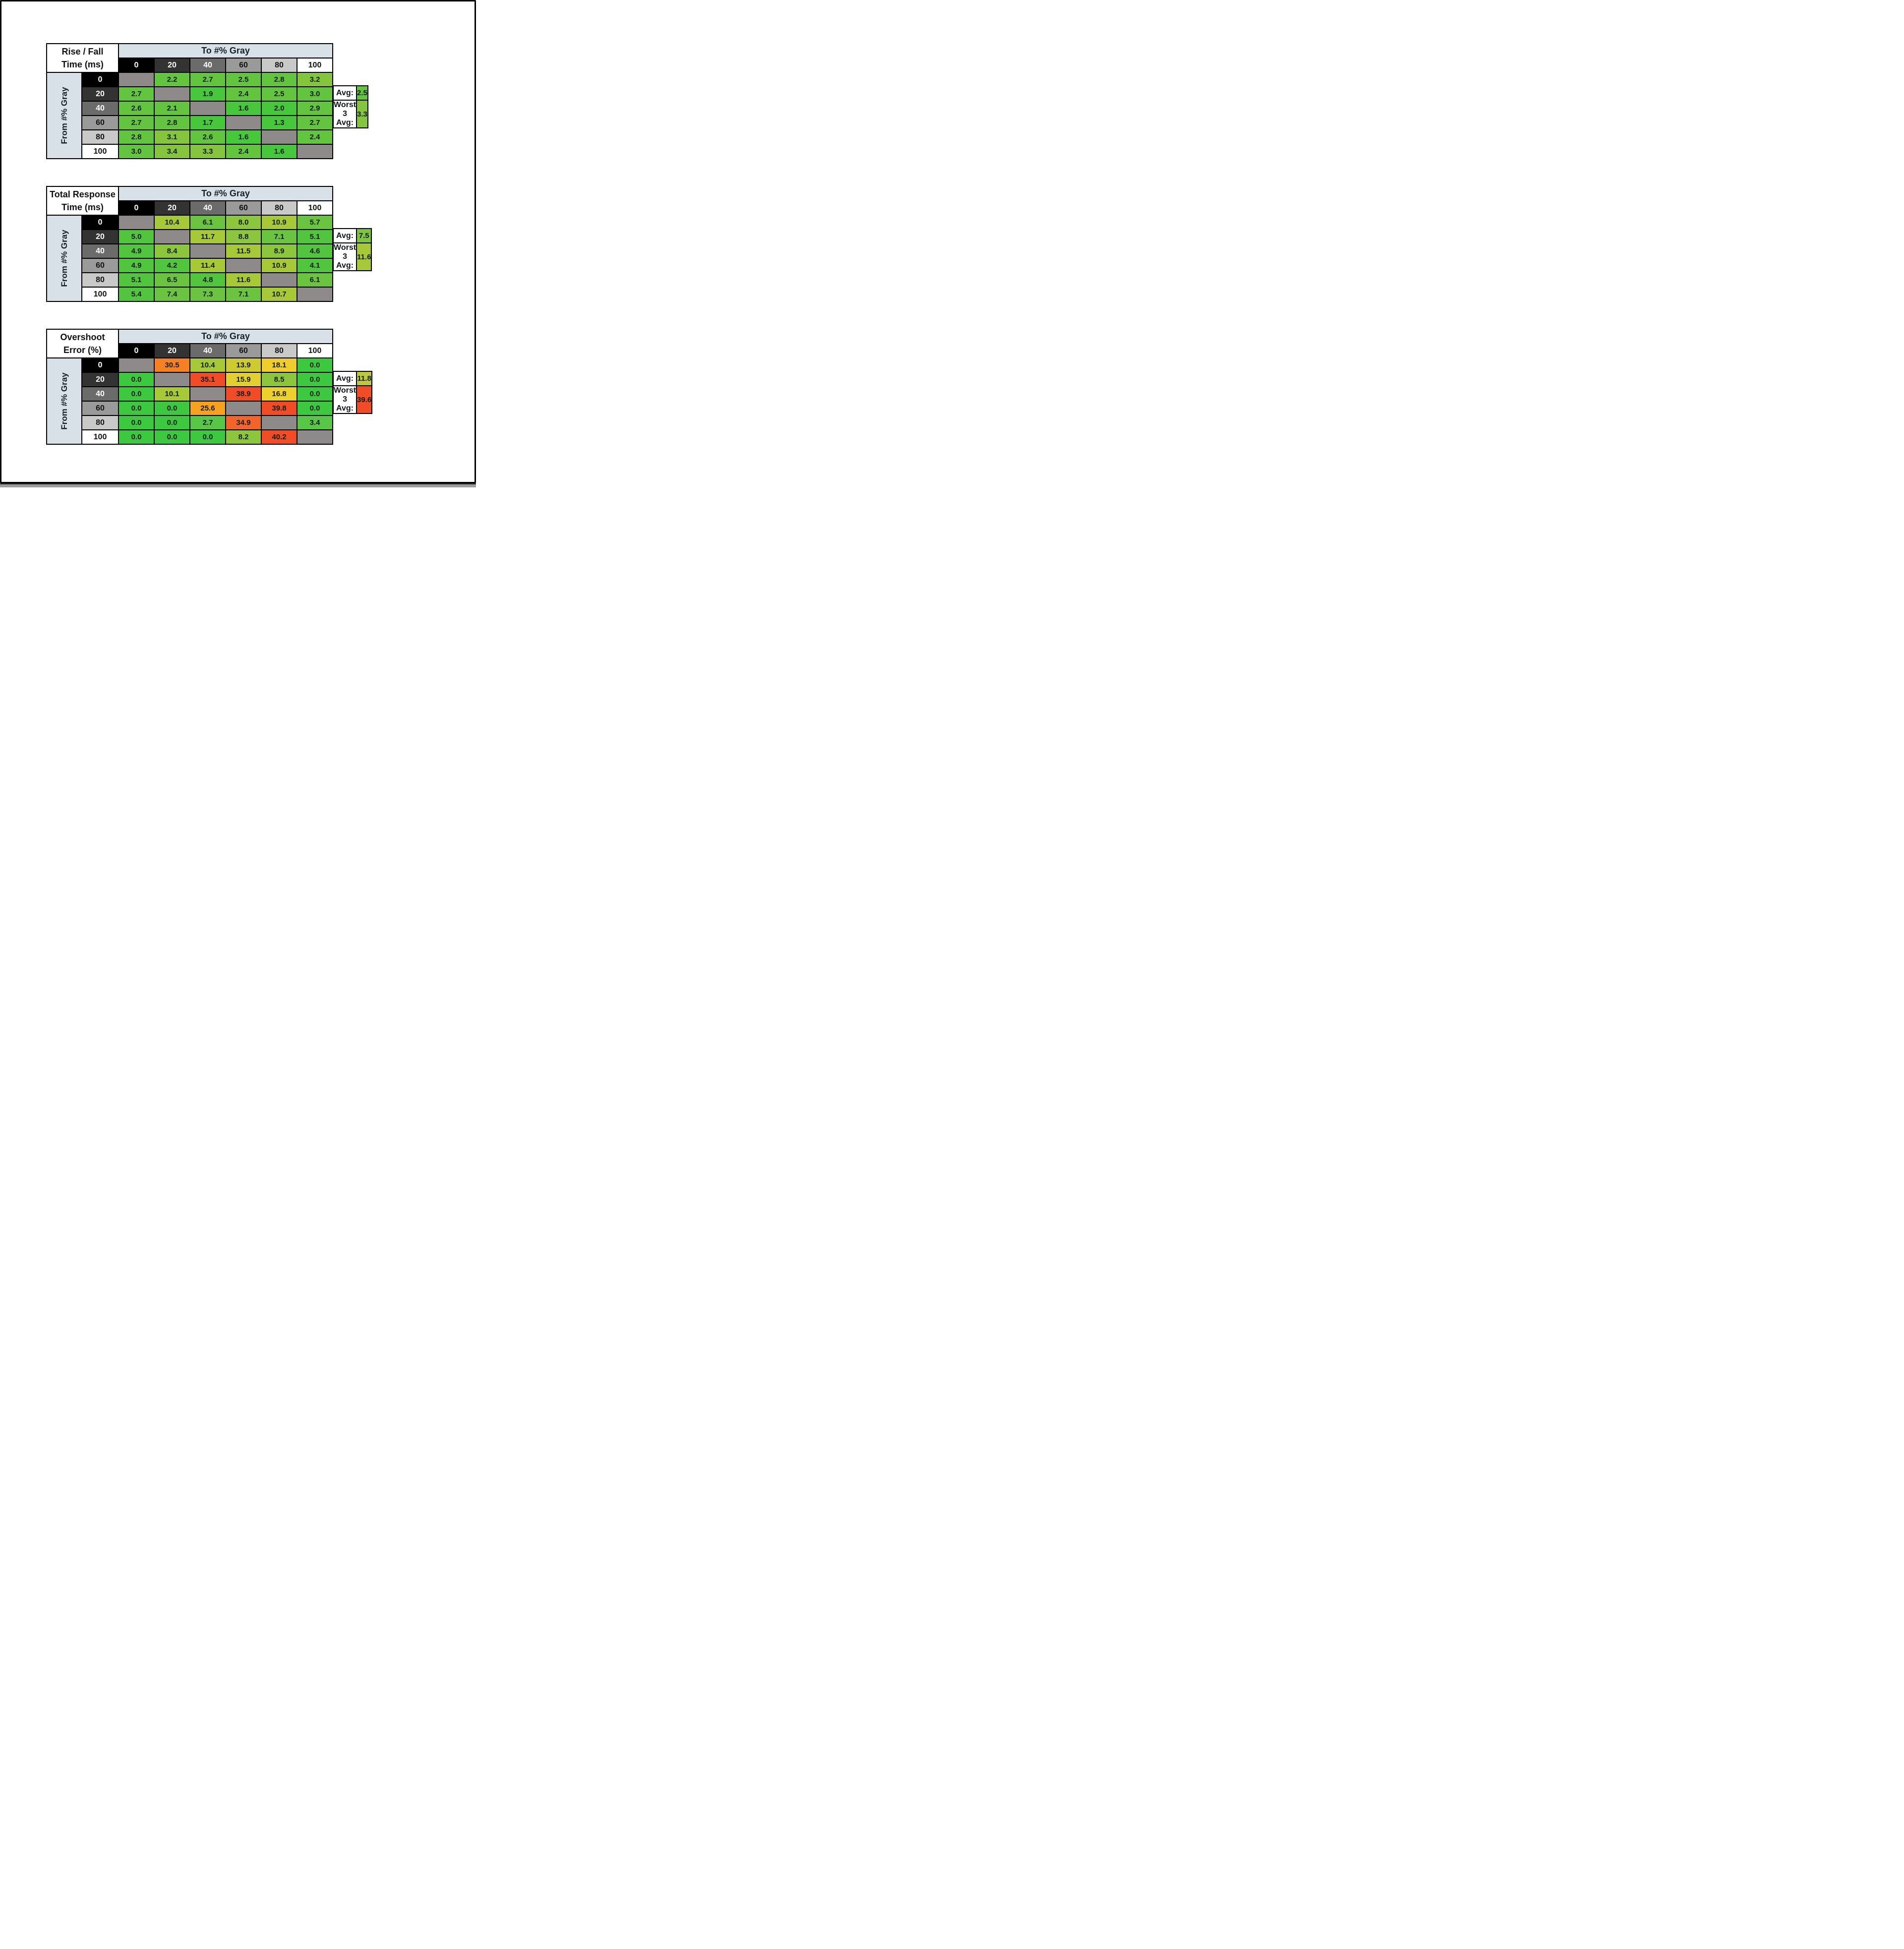  Describe the element at coordinates (352, 392) in the screenshot. I see `summary-block: Avg: 11.8 Worst 3 Avg: 39.6` at that location.